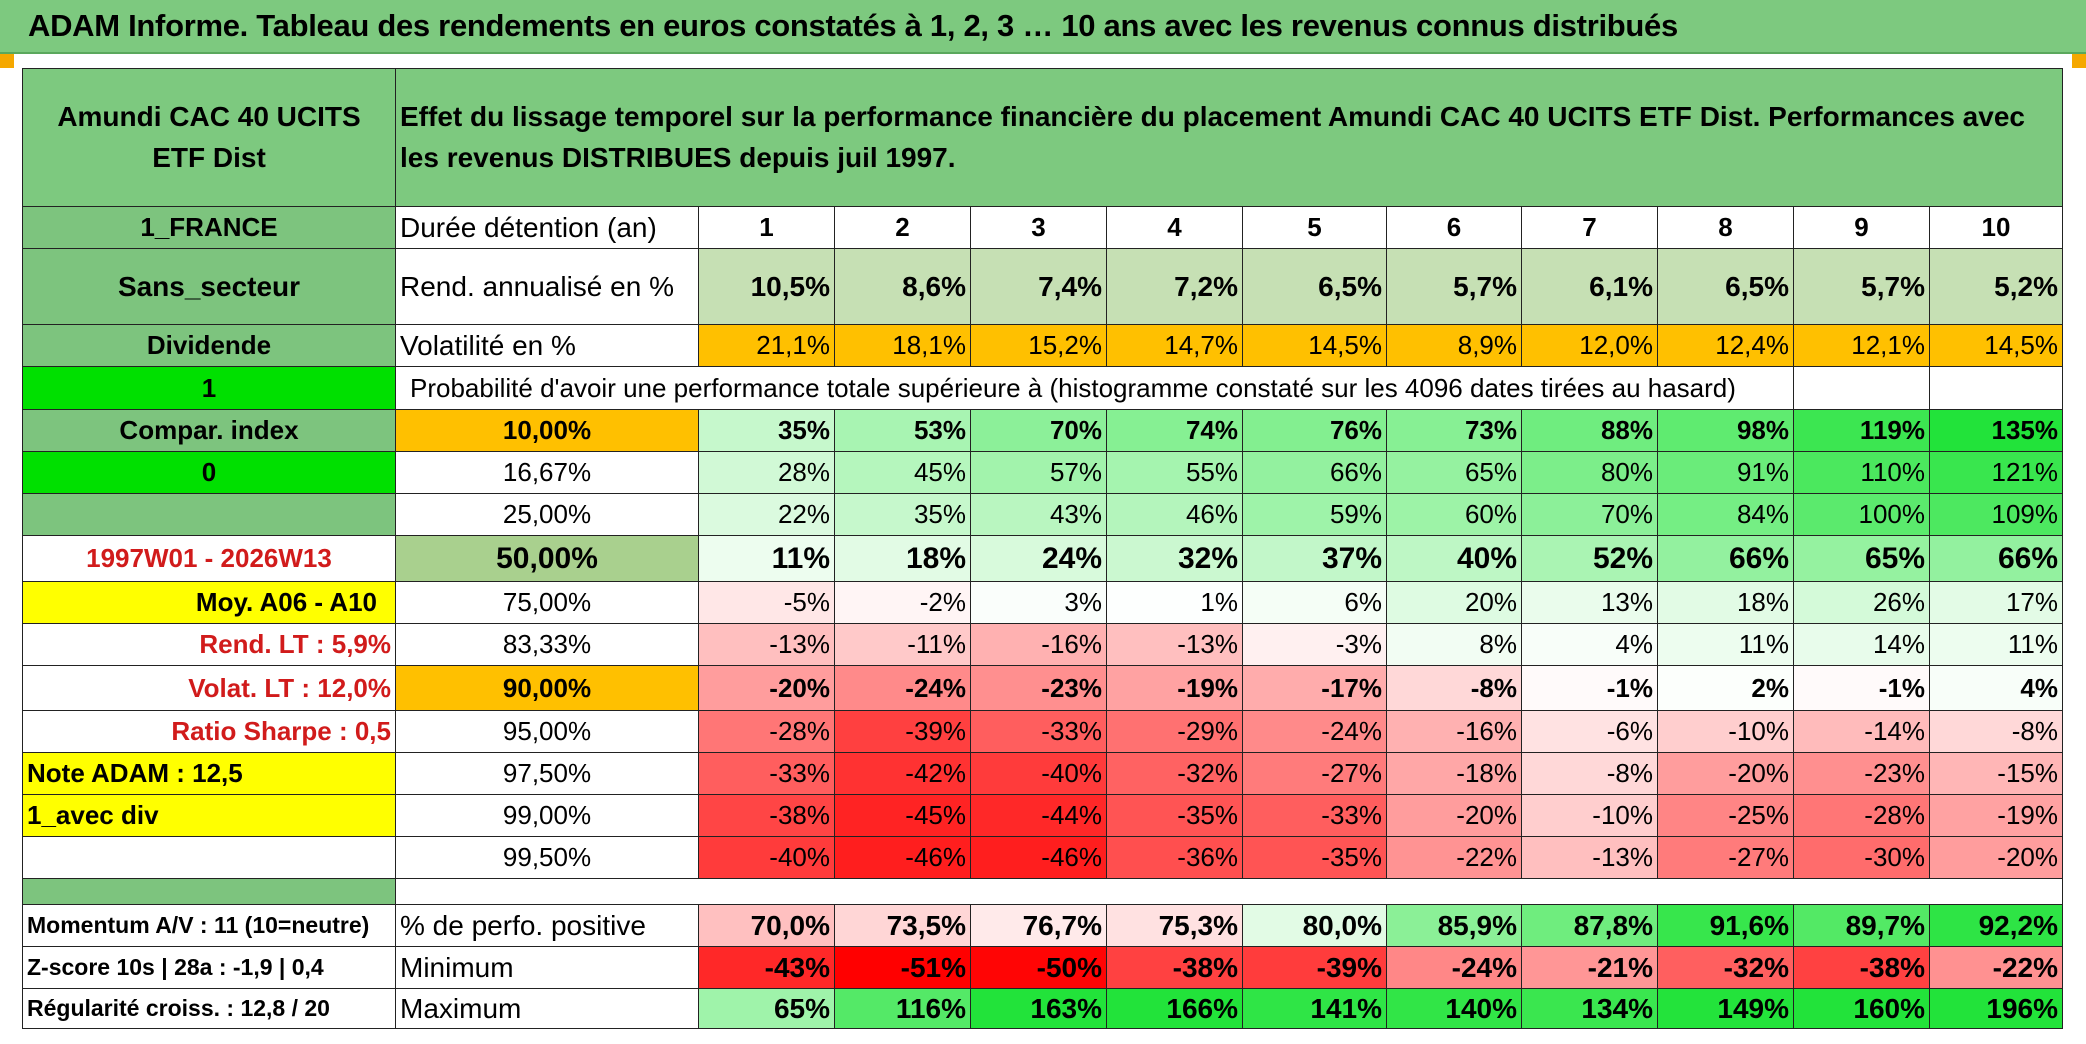  I want to click on threshold-label: 99,00%, so click(547, 816).